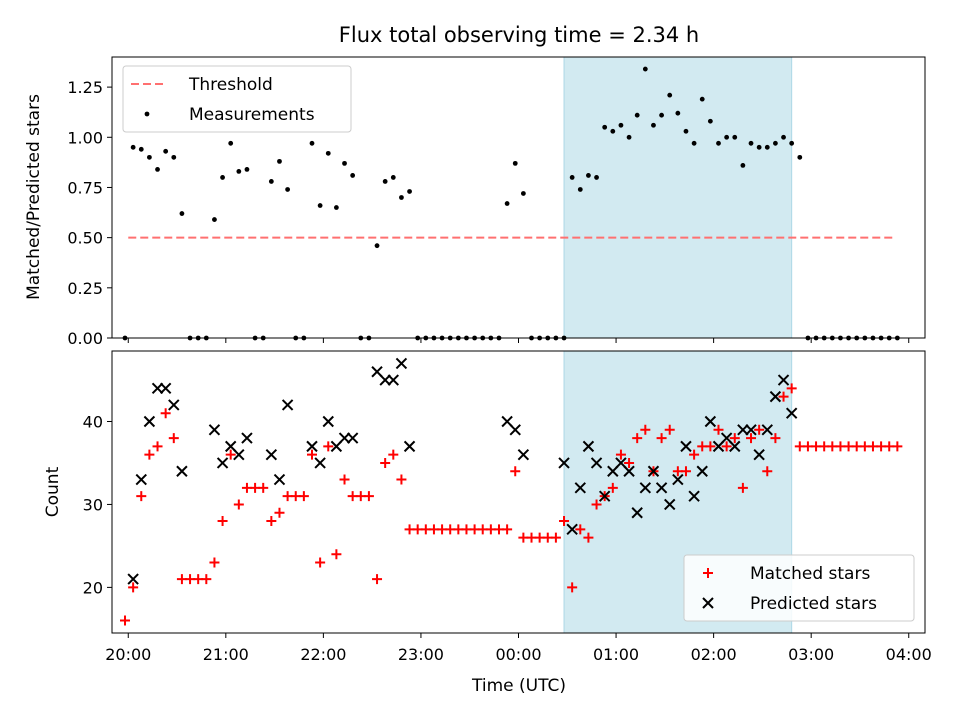 The height and width of the screenshot is (720, 960). Describe the element at coordinates (323, 654) in the screenshot. I see `x-tick-label: 22:00` at that location.